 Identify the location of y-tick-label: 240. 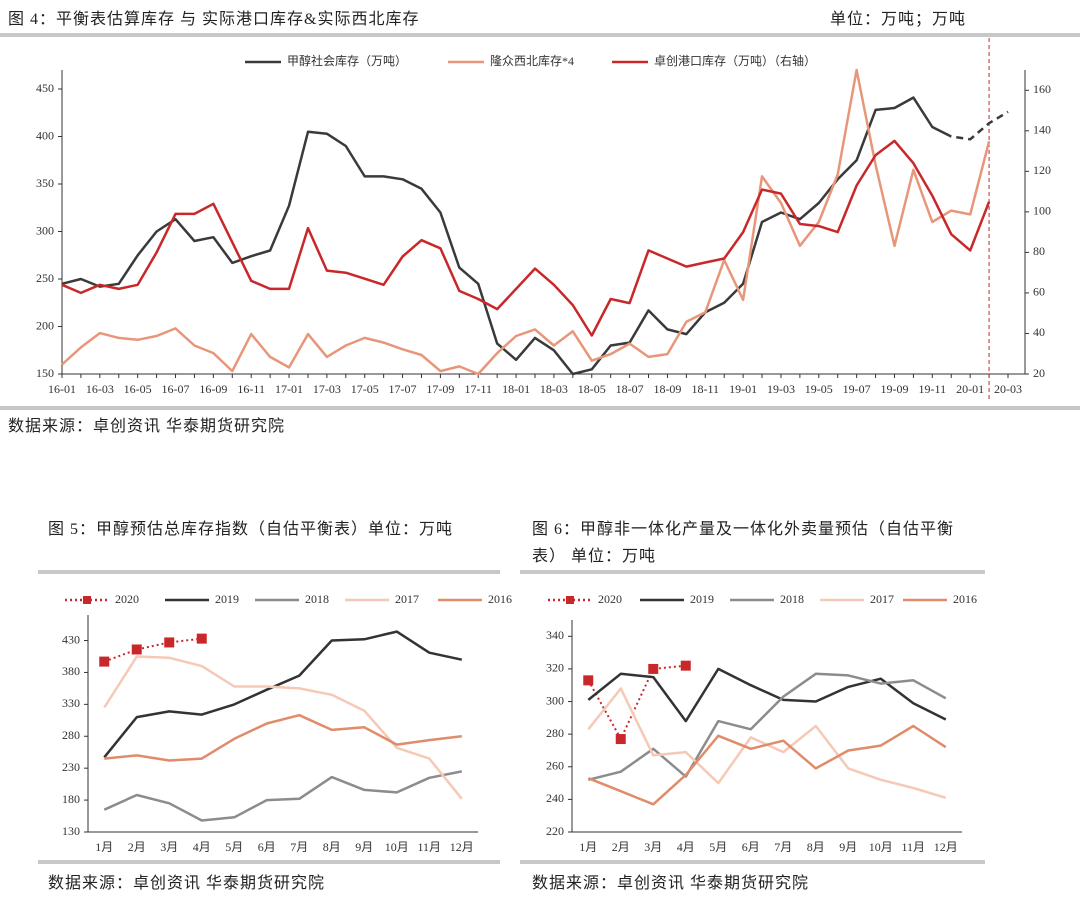
(555, 798).